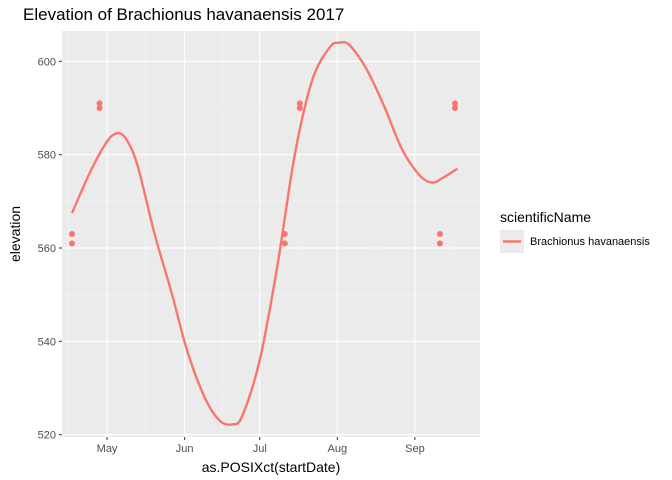 The width and height of the screenshot is (672, 480). Describe the element at coordinates (590, 242) in the screenshot. I see `legend-label: Brachionus havanaensis` at that location.